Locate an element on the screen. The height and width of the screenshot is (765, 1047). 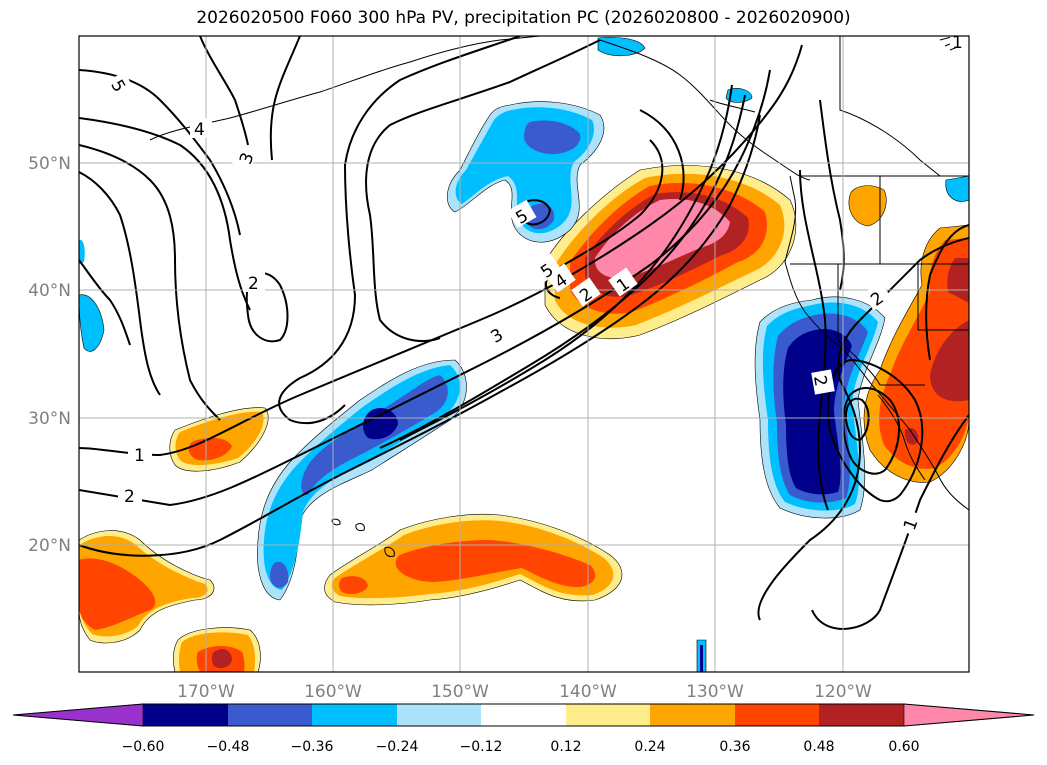
contour-label: 4 is located at coordinates (199, 130).